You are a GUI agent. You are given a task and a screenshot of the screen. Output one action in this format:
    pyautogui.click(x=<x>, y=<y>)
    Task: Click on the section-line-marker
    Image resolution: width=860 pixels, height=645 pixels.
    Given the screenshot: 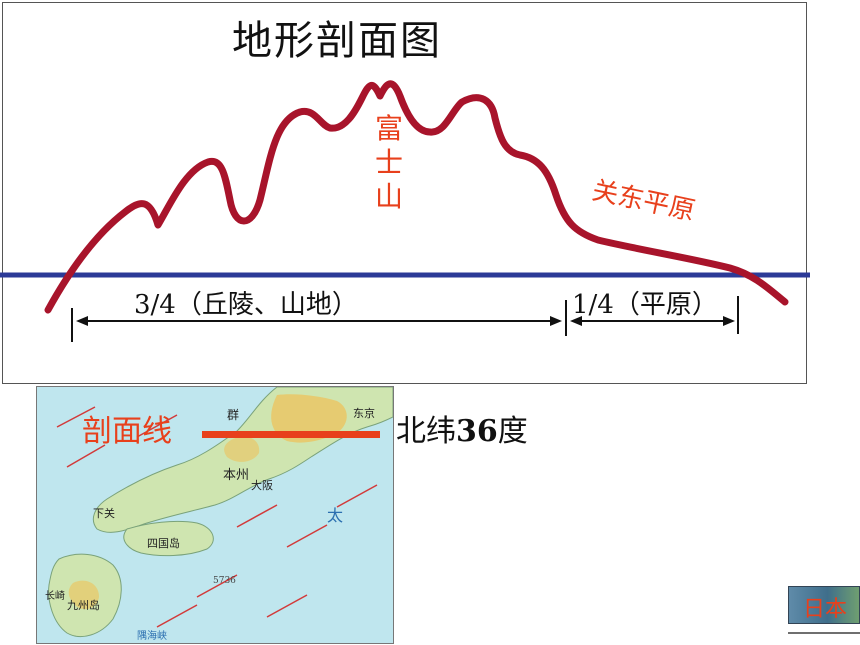 What is the action you would take?
    pyautogui.click(x=291, y=434)
    